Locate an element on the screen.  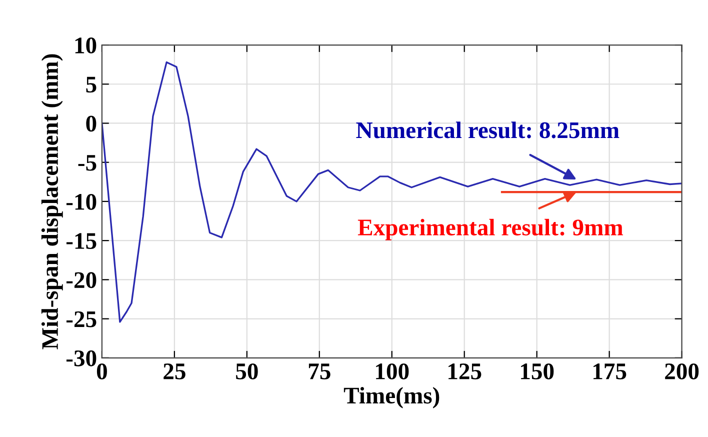
y-tick-label: 5 is located at coordinates (91, 84).